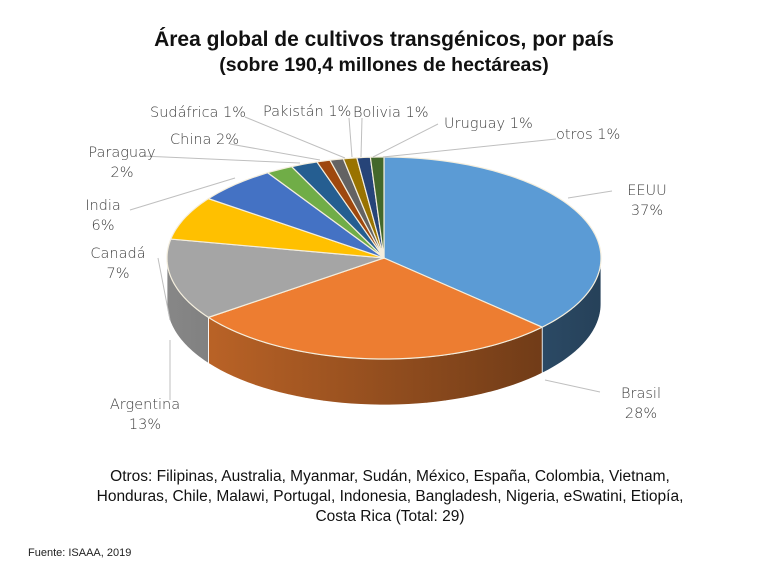  I want to click on source-note: Fuente: ISAAA, 2019, so click(80, 553).